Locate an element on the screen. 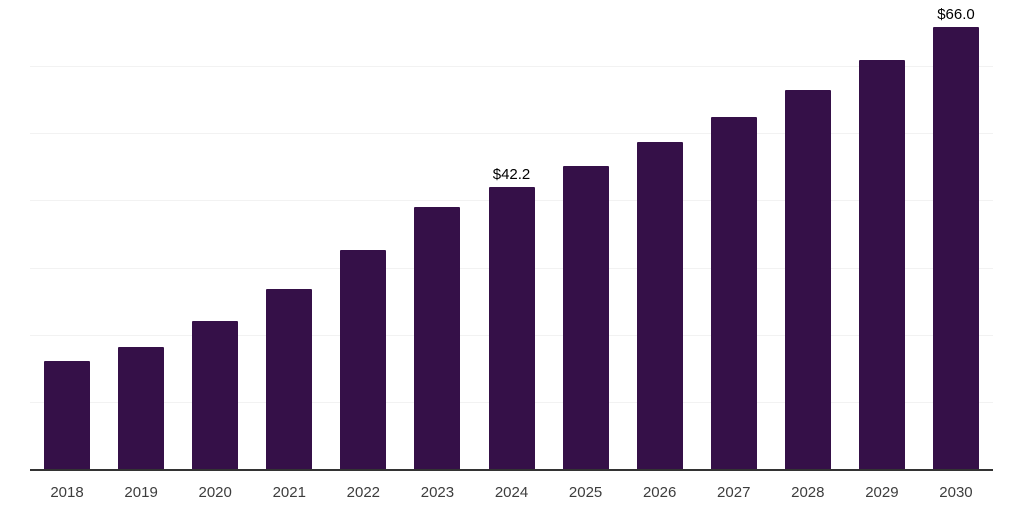 The height and width of the screenshot is (512, 1024). x-tick-label-2022: 2022 is located at coordinates (363, 492).